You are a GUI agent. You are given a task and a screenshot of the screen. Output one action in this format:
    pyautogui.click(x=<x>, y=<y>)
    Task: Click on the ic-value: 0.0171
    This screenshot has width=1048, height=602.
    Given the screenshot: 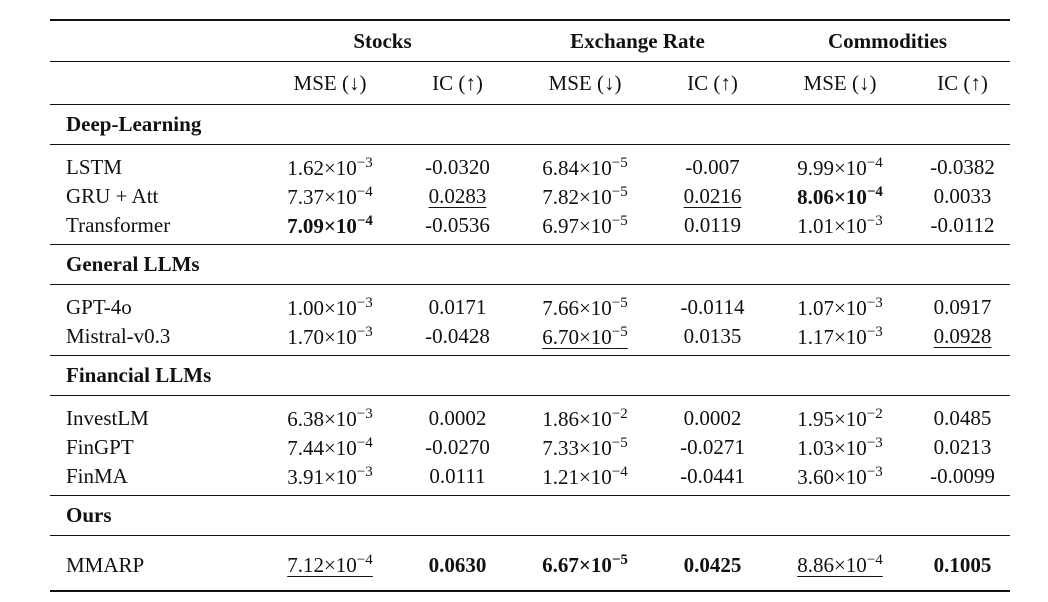 What is the action you would take?
    pyautogui.click(x=457, y=307)
    